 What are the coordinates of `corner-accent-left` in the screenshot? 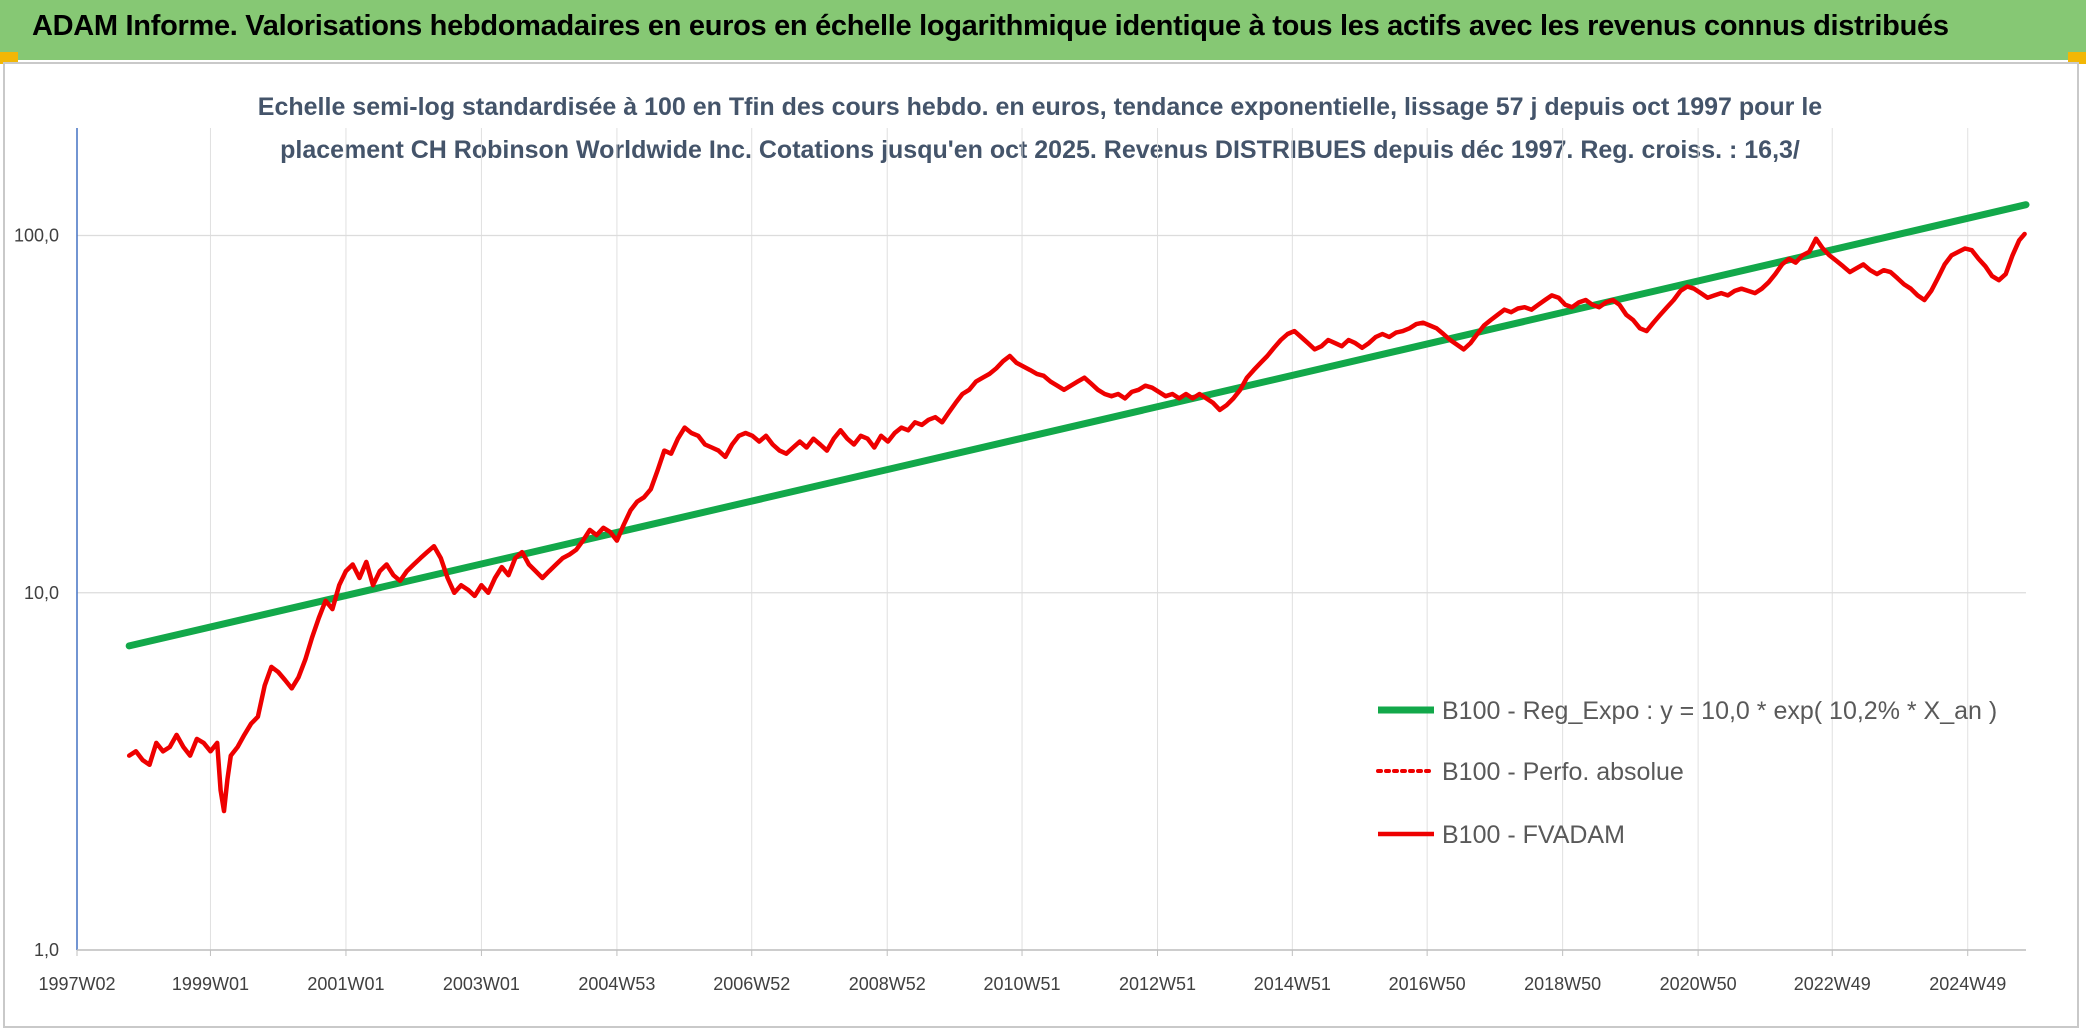 It's located at (9, 58).